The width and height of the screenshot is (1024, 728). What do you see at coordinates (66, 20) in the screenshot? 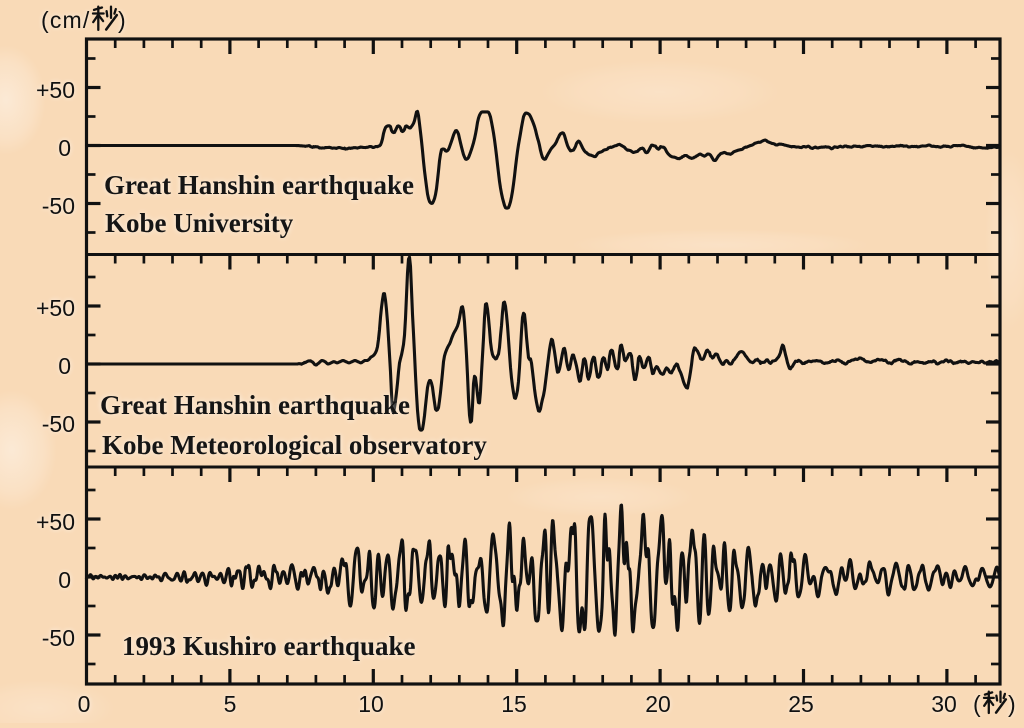
I see `svg-text: (cm/` at bounding box center [66, 20].